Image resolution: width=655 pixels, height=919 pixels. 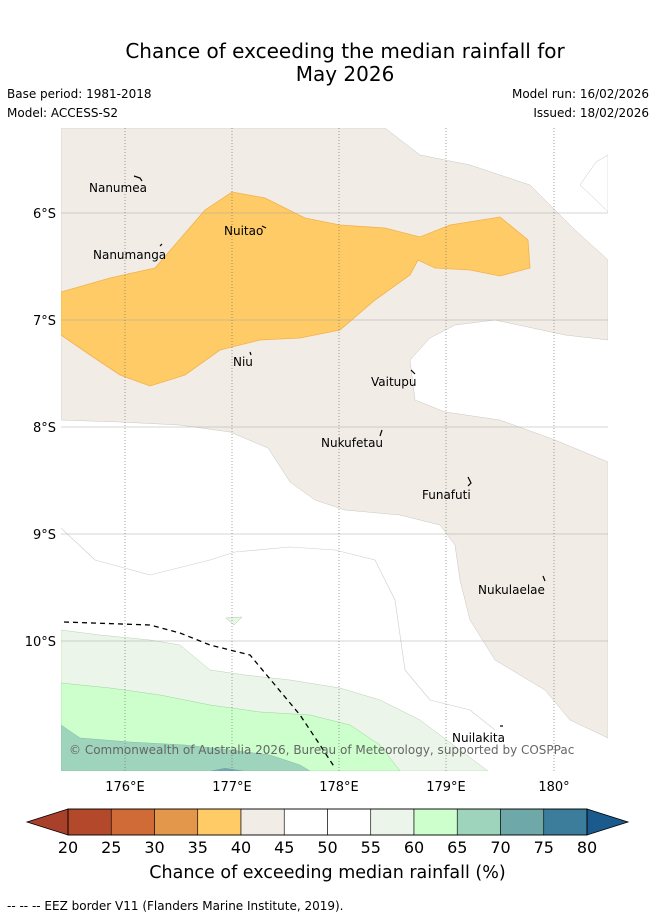 What do you see at coordinates (608, 822) in the screenshot?
I see `colorbar-over-arrow` at bounding box center [608, 822].